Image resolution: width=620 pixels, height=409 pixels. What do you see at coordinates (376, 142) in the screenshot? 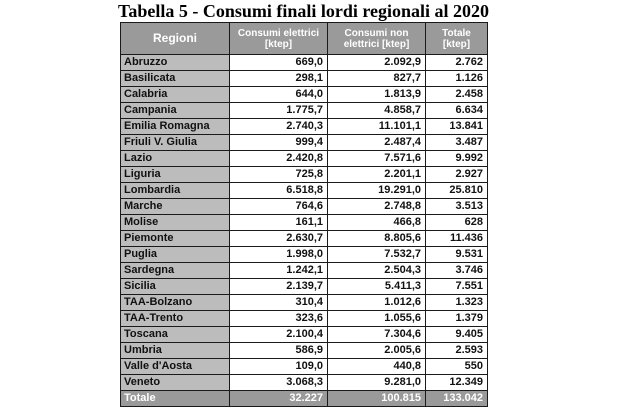
I see `consumi-non-elettrici-cell: 2.487,4` at bounding box center [376, 142].